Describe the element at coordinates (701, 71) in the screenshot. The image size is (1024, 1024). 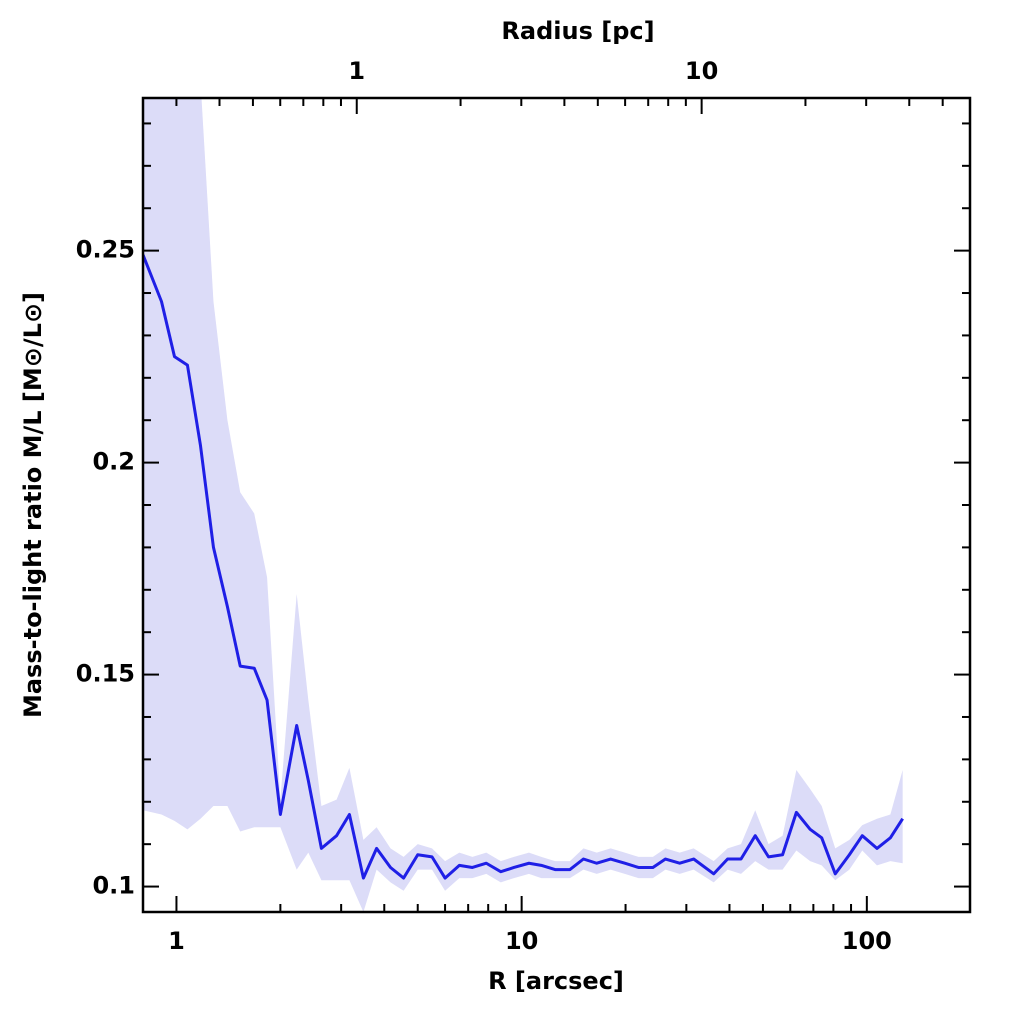
I see `x2-tick-label: 10` at that location.